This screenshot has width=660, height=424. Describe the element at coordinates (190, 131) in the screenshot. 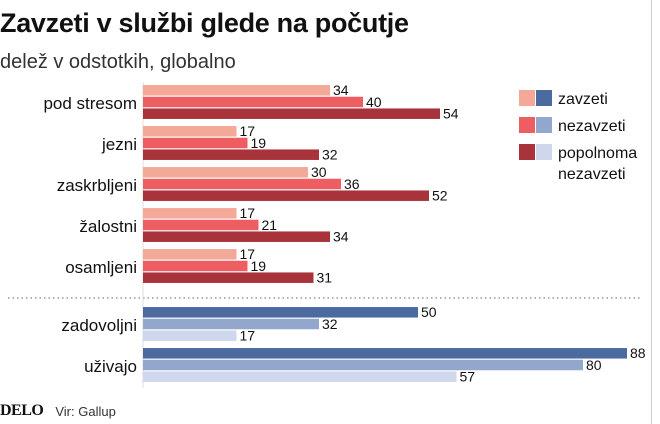

I see `bar-jezni-zavzeti` at that location.